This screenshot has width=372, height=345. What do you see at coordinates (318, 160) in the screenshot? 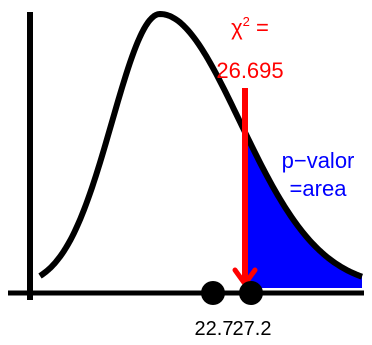
I see `area-label-line1: p−valor` at bounding box center [318, 160].